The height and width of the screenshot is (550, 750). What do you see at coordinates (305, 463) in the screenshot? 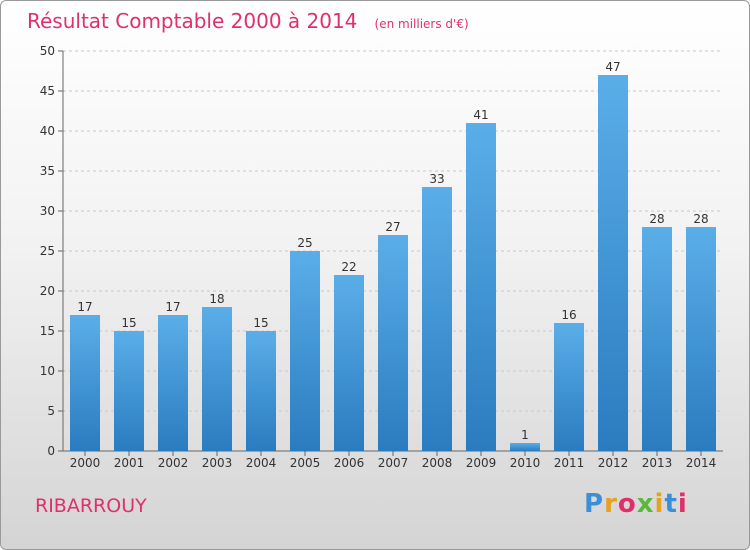
I see `x-tick-label: 2005` at bounding box center [305, 463].